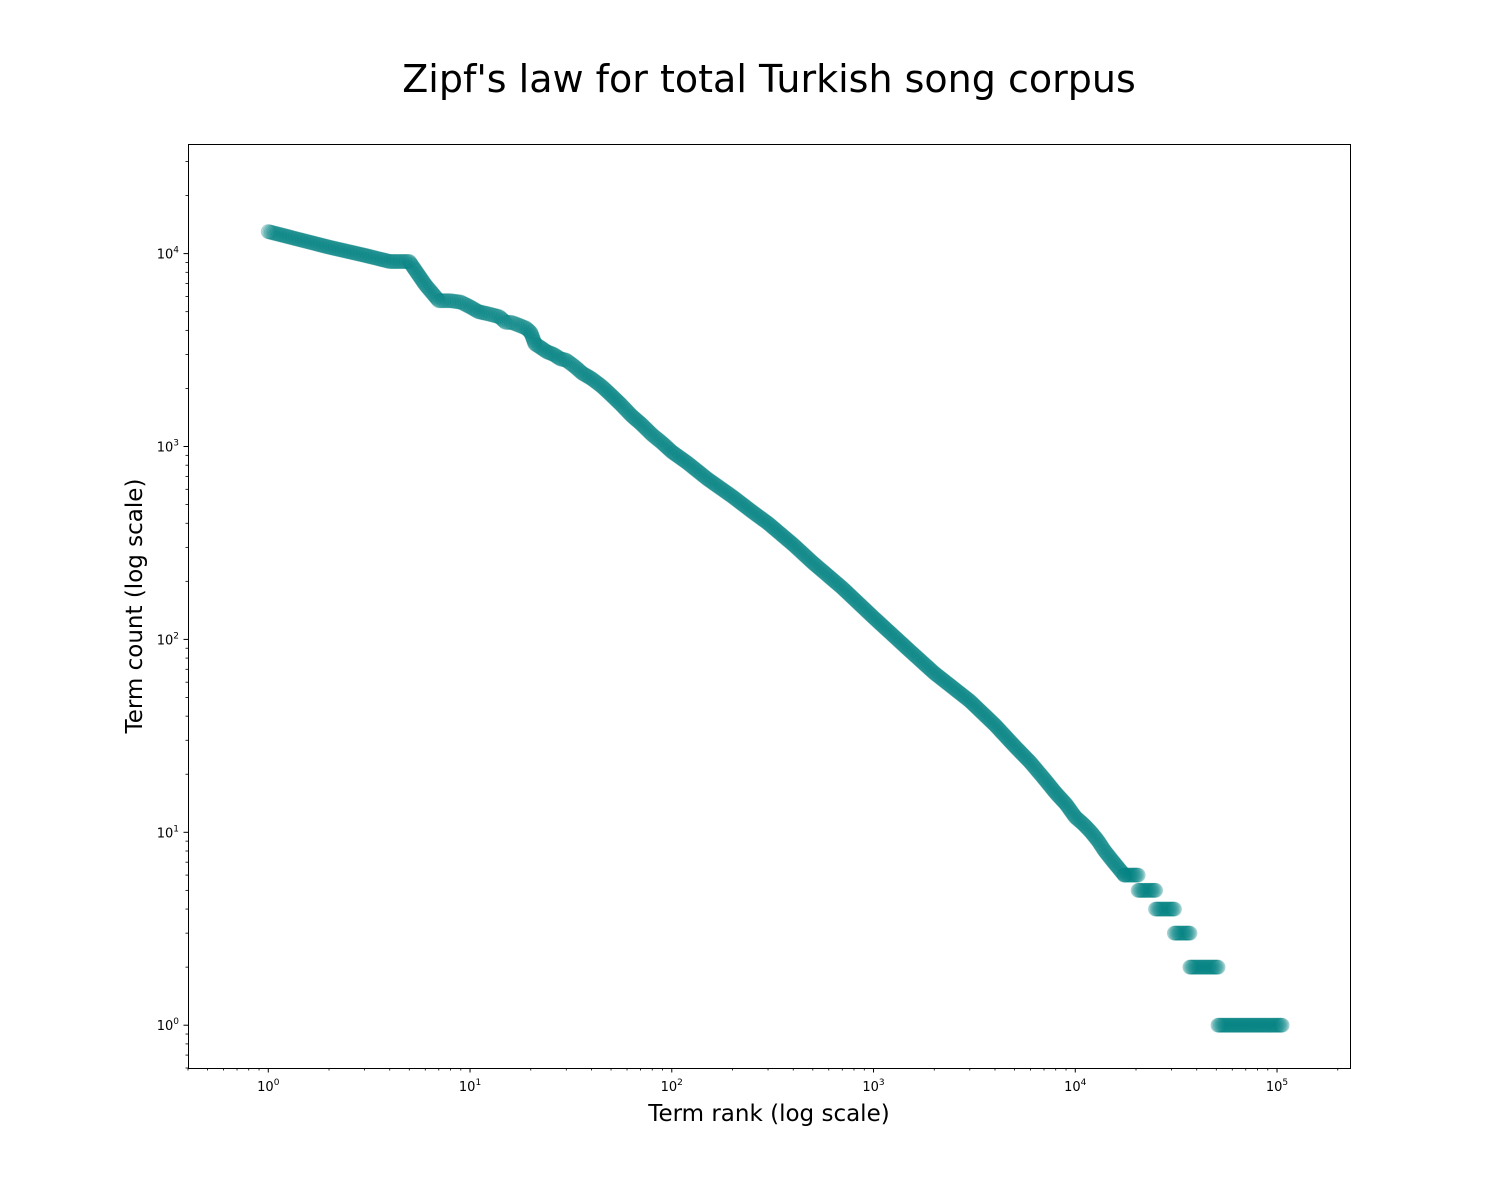 The image size is (1500, 1200). I want to click on y-axis: 100 101 102 103 104, so click(172, 615).